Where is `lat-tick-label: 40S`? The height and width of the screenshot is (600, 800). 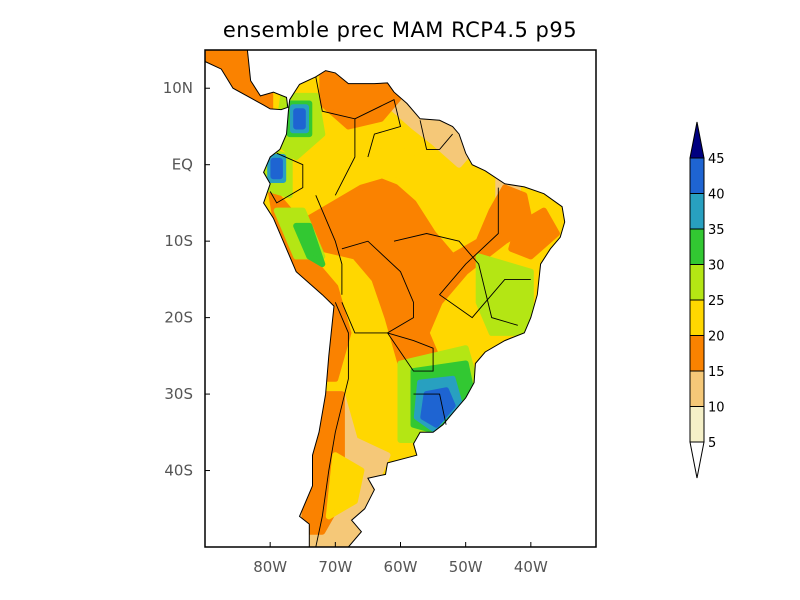
lat-tick-label: 40S is located at coordinates (178, 471).